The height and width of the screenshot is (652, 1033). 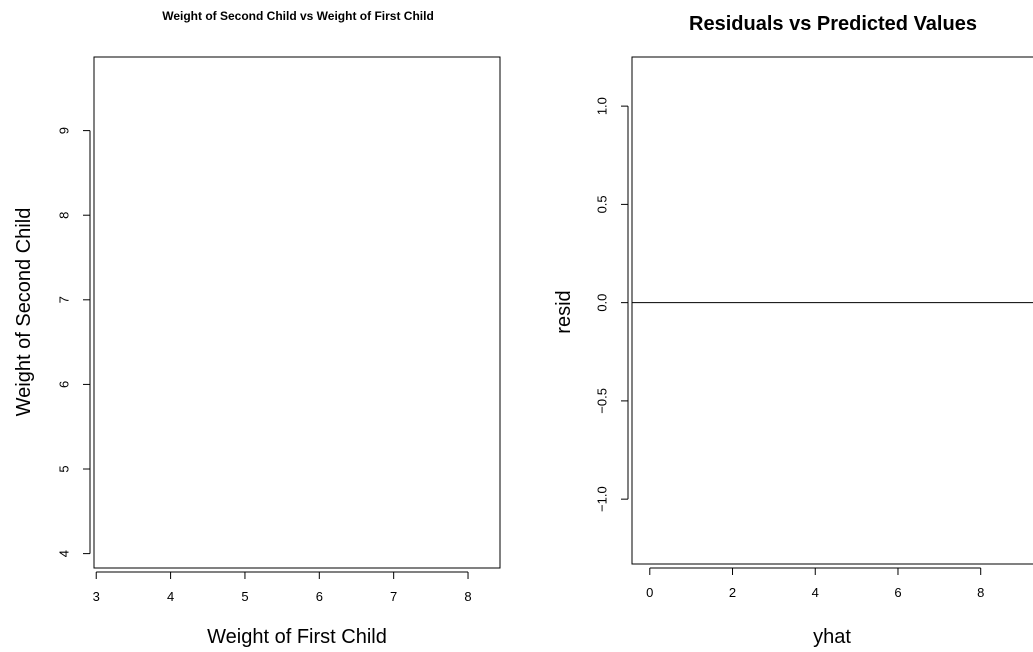 I want to click on y-tick-label: 8, so click(x=64, y=215).